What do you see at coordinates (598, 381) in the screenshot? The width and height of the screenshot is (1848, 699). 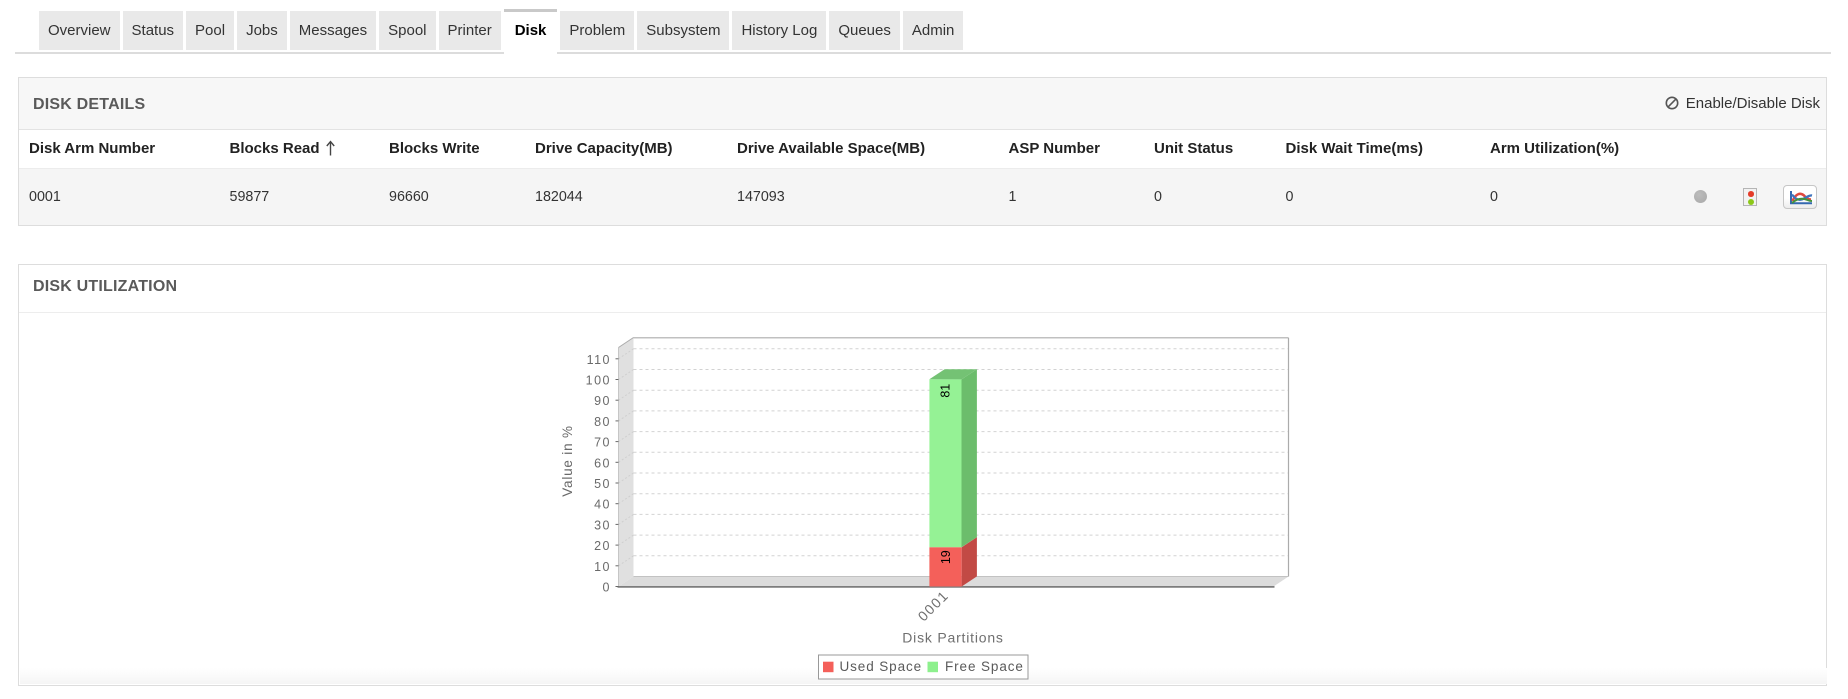 I see `svg-text: 100` at bounding box center [598, 381].